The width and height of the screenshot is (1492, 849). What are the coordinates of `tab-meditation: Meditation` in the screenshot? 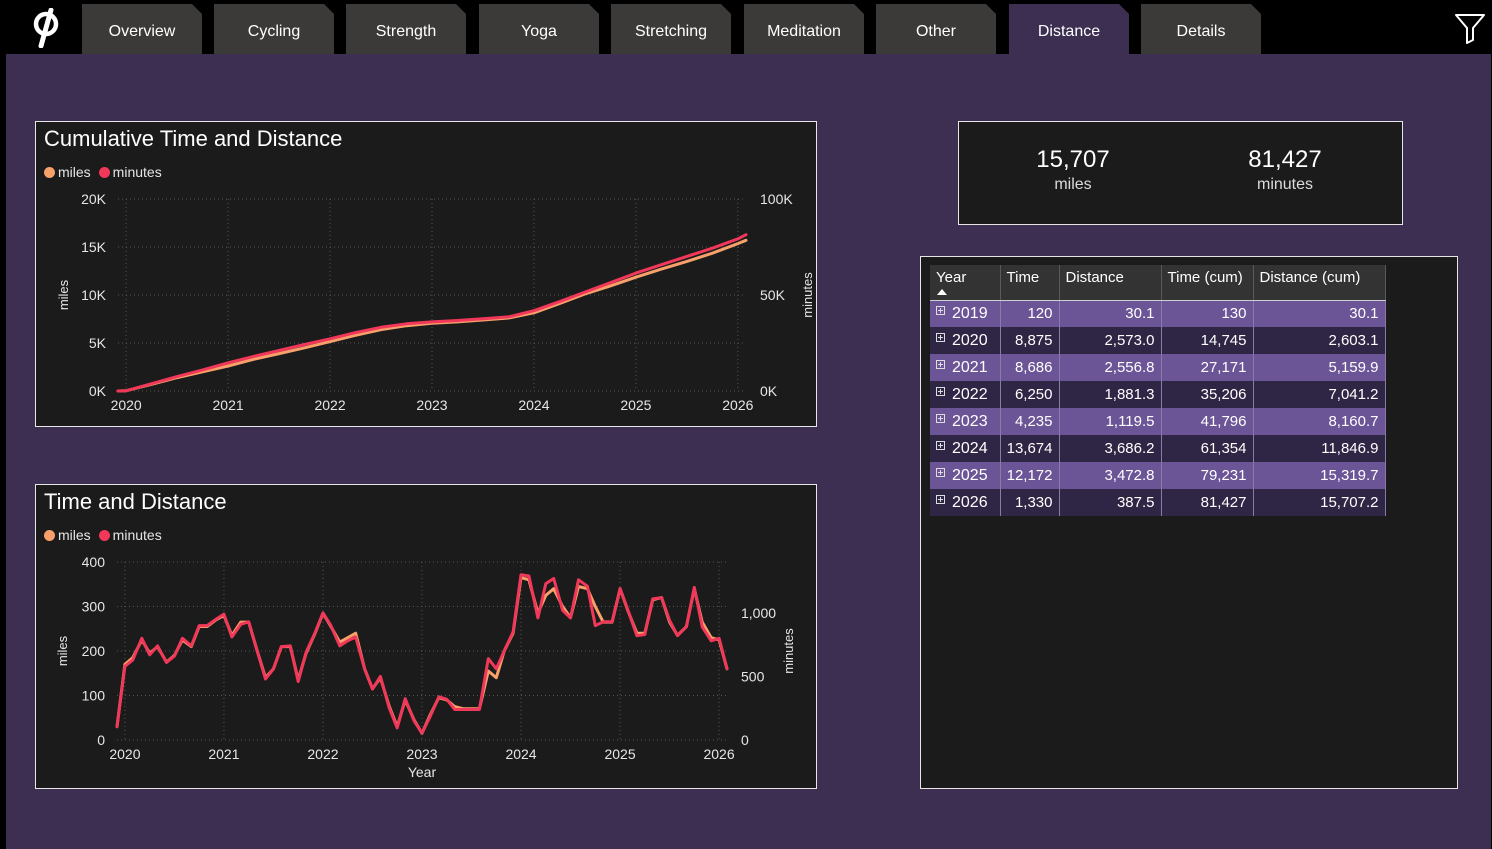 It's located at (804, 29).